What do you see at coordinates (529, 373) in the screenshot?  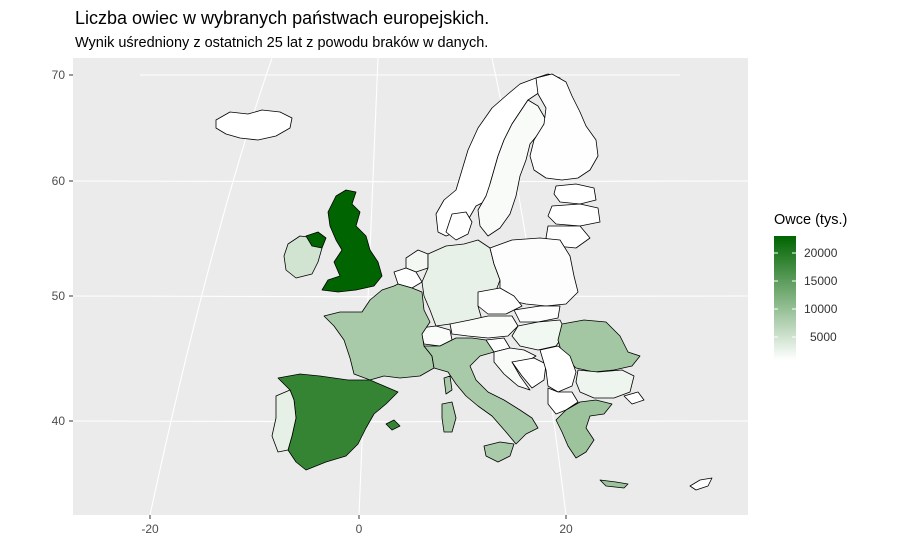 I see `country-bosnia` at bounding box center [529, 373].